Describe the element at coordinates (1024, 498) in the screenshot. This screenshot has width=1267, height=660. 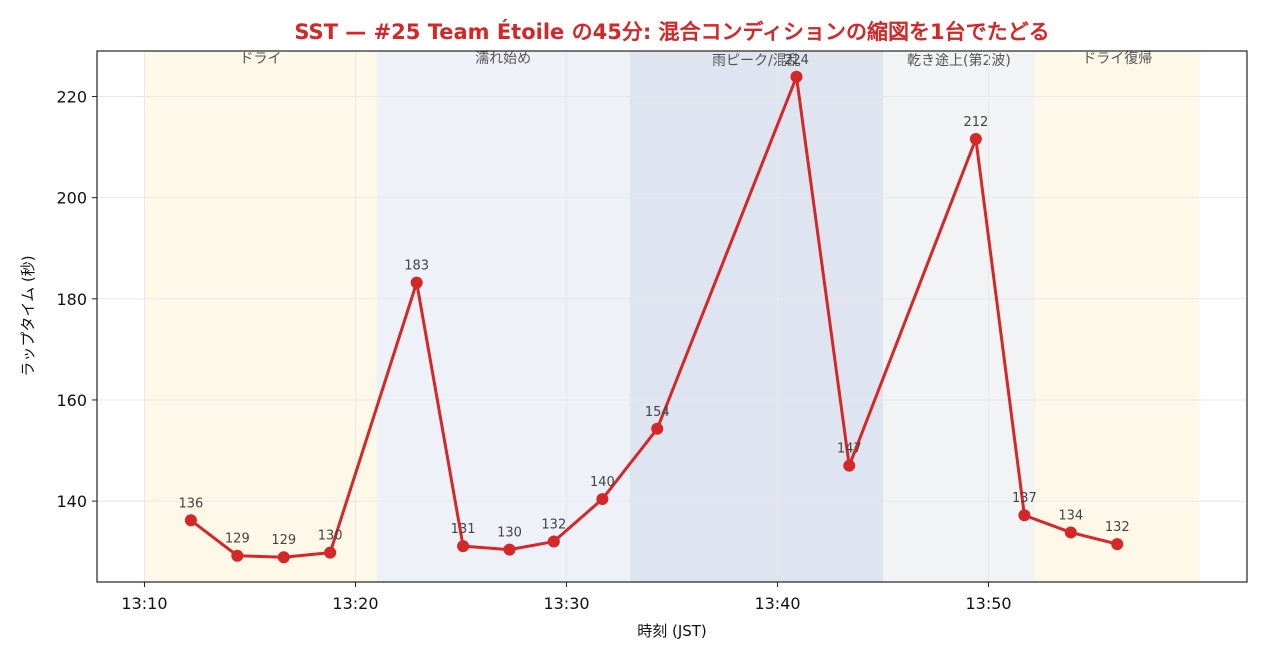
I see `data-label: 137` at that location.